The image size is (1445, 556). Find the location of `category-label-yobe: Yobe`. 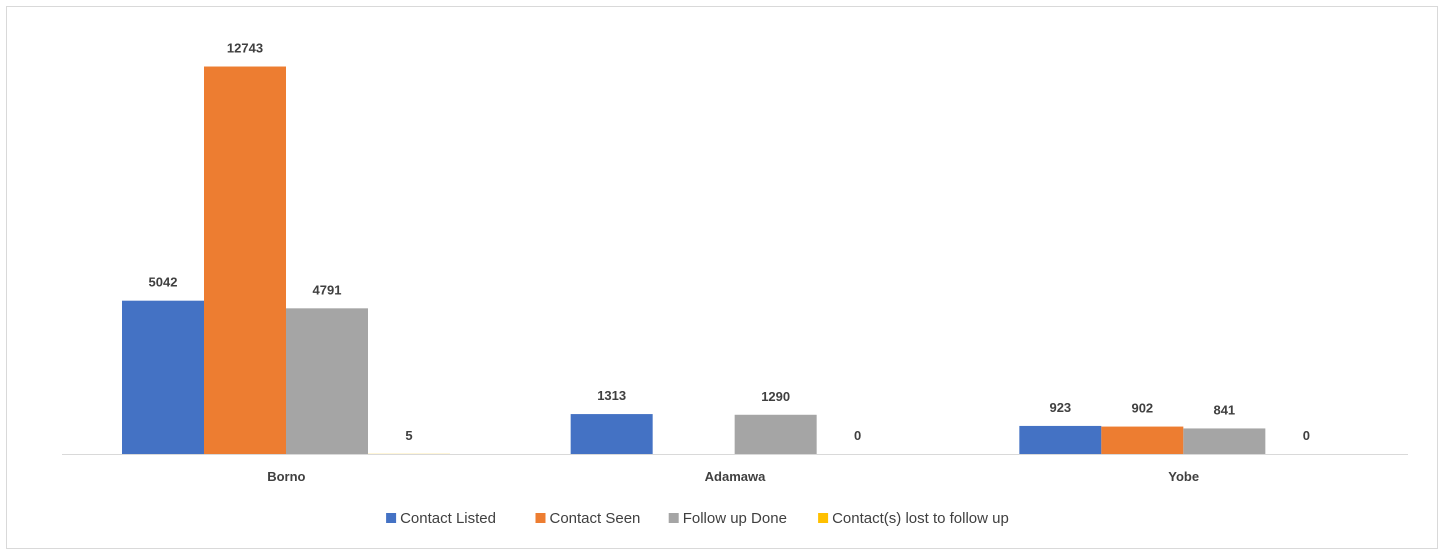

category-label-yobe: Yobe is located at coordinates (1183, 476).